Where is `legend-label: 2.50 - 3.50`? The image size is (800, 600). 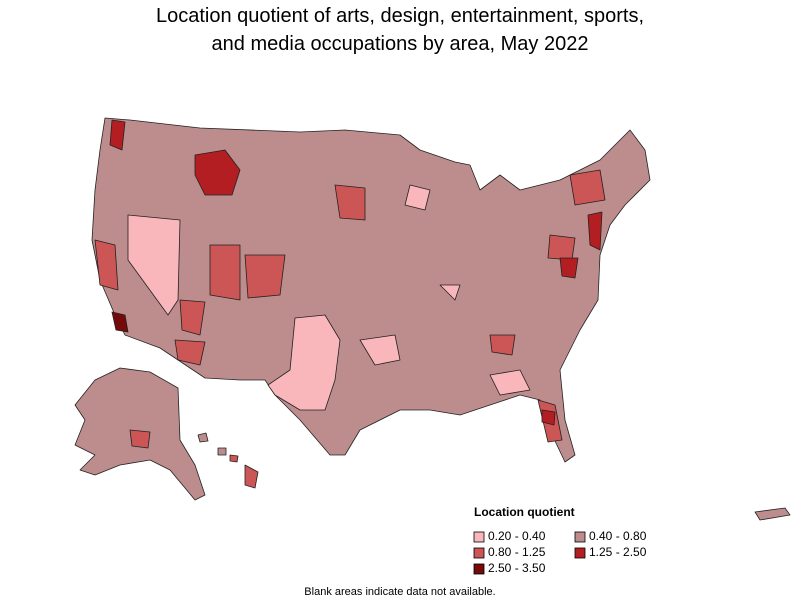
legend-label: 2.50 - 3.50 is located at coordinates (517, 568).